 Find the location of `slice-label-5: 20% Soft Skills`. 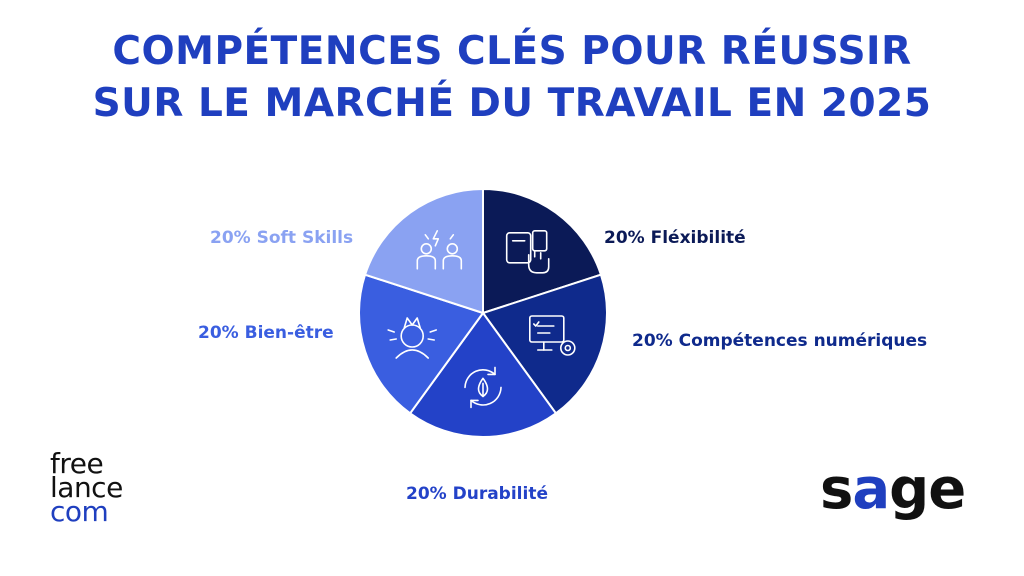

slice-label-5: 20% Soft Skills is located at coordinates (282, 238).